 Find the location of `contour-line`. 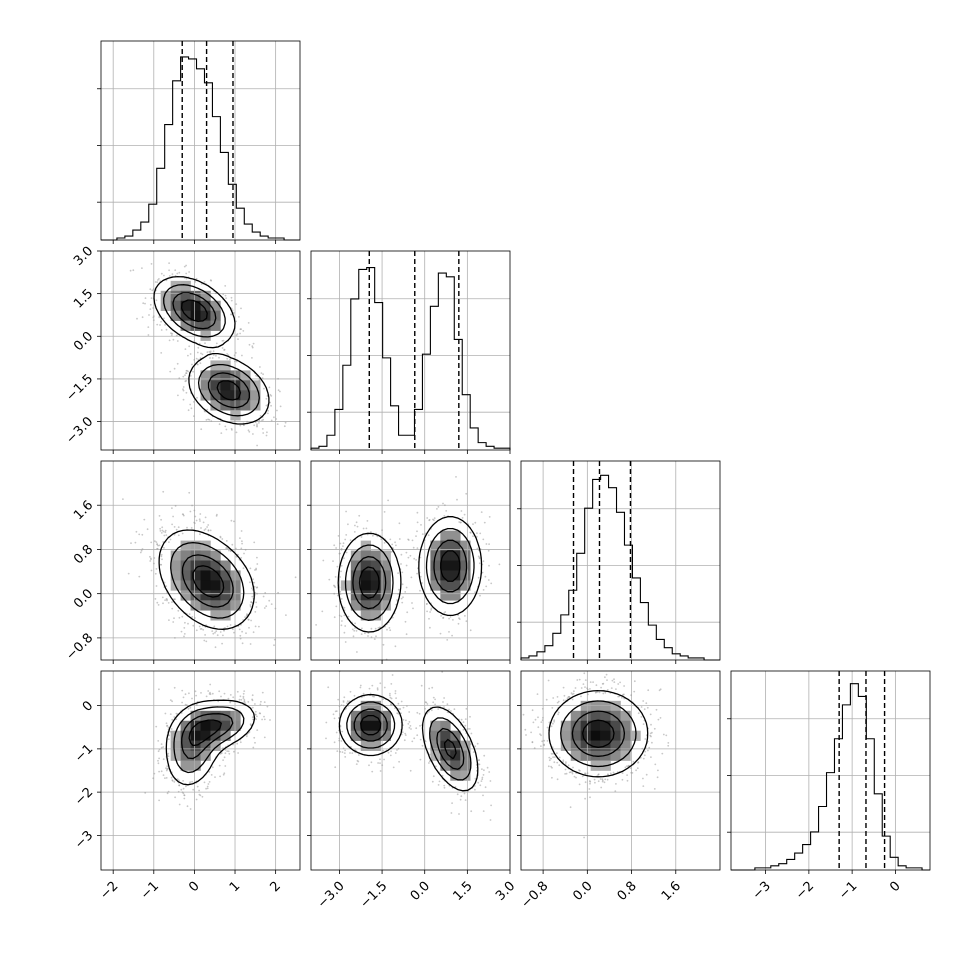

contour-line is located at coordinates (598, 733).